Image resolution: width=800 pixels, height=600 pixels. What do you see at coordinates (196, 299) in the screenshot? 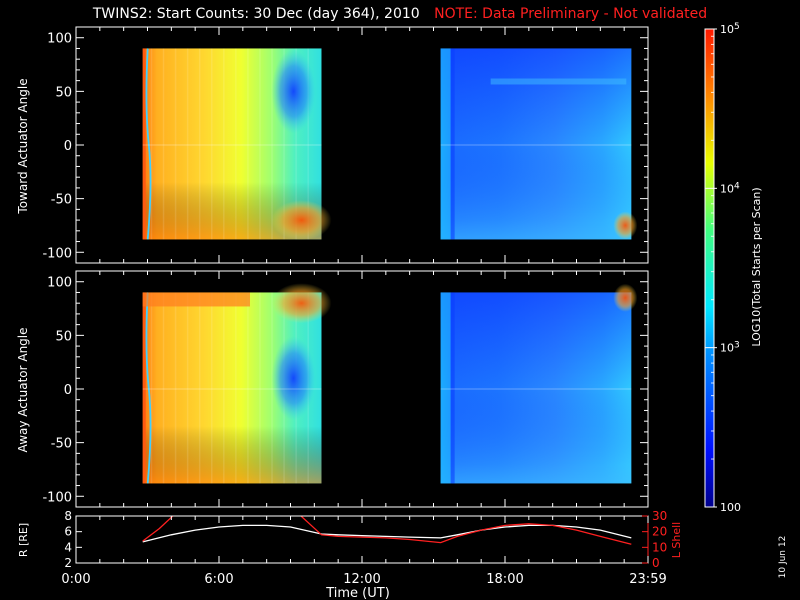
I see `top-band` at bounding box center [196, 299].